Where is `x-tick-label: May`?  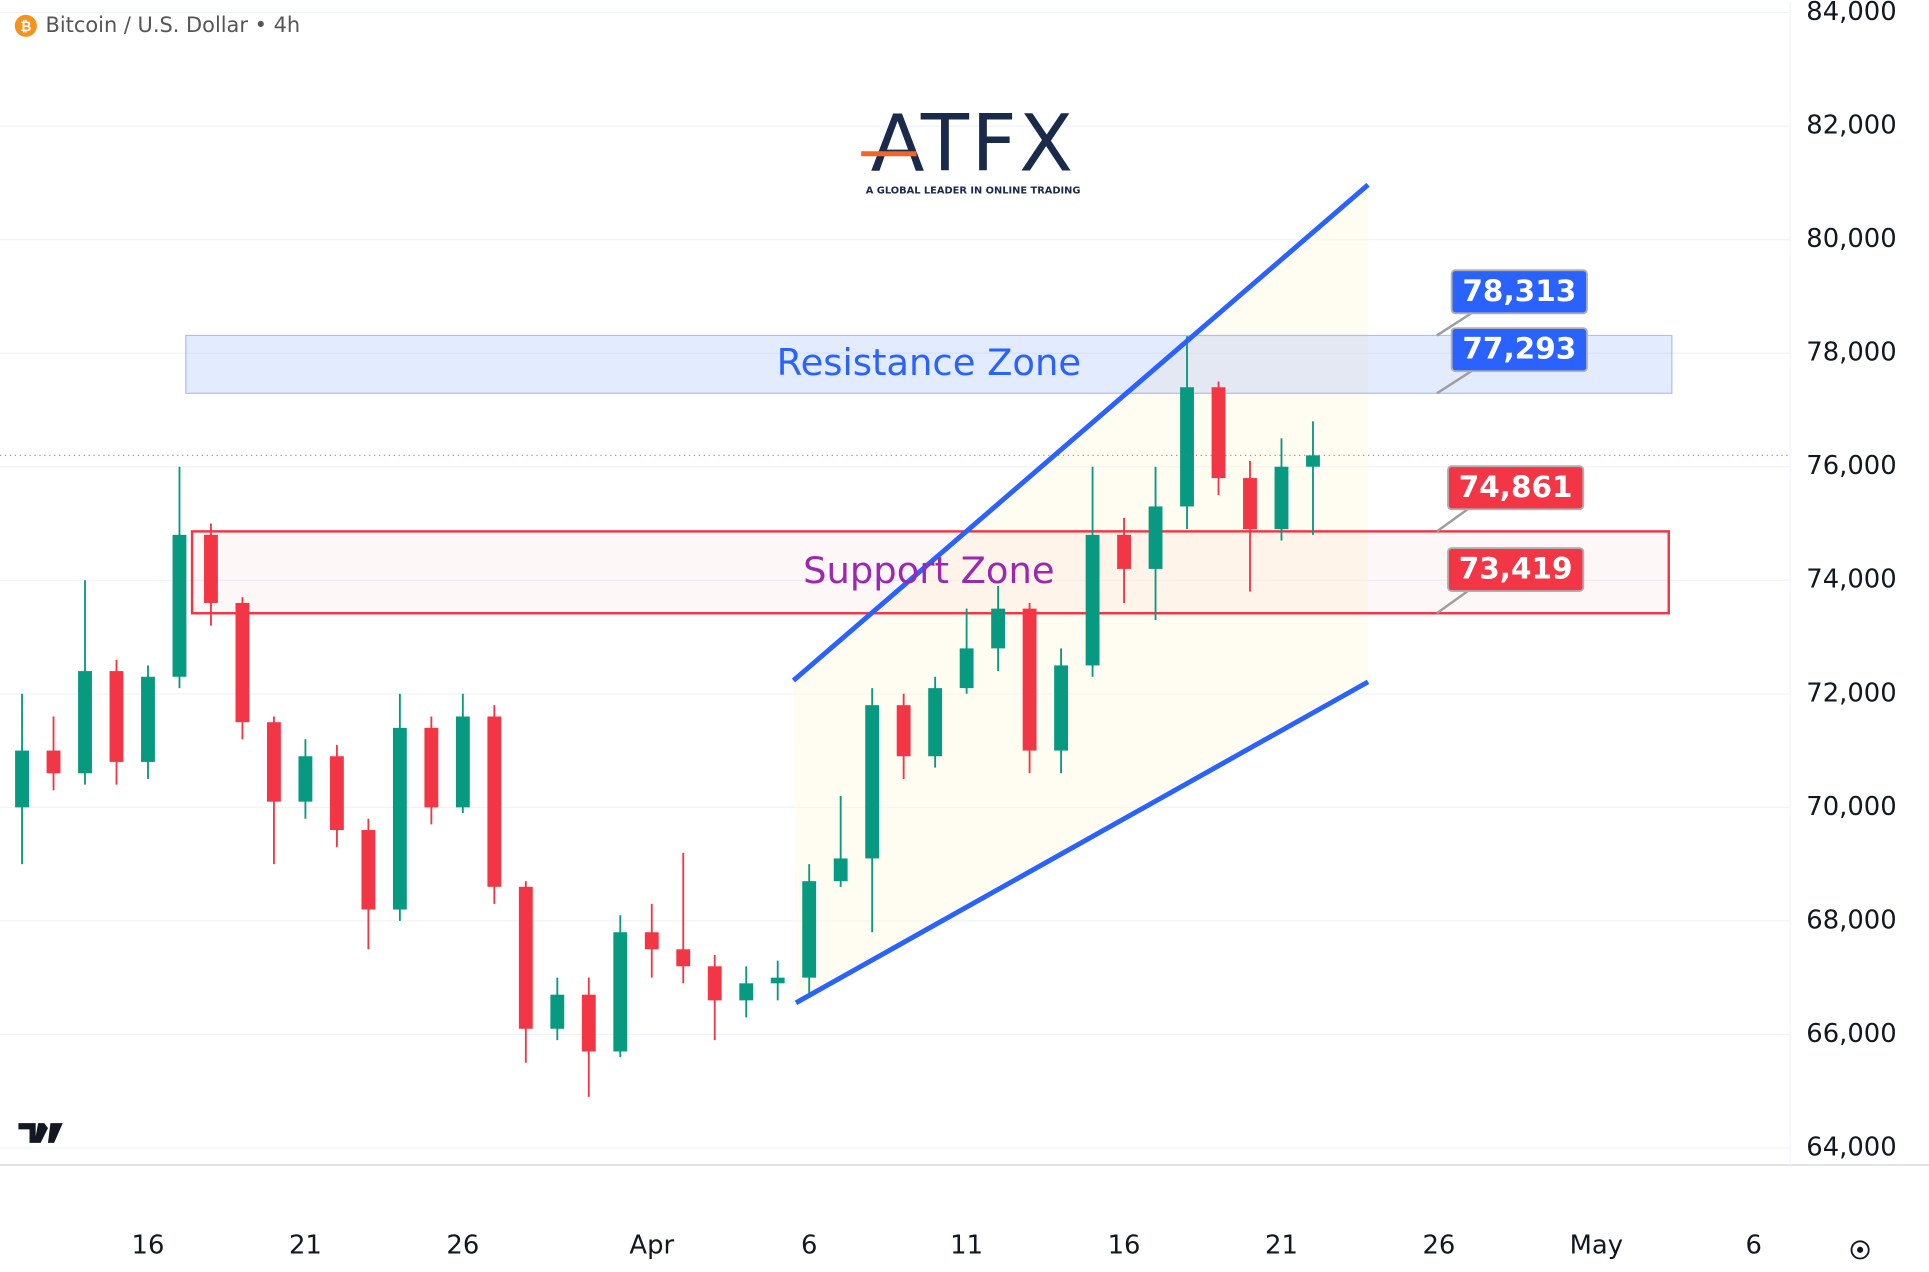 x-tick-label: May is located at coordinates (1596, 1246).